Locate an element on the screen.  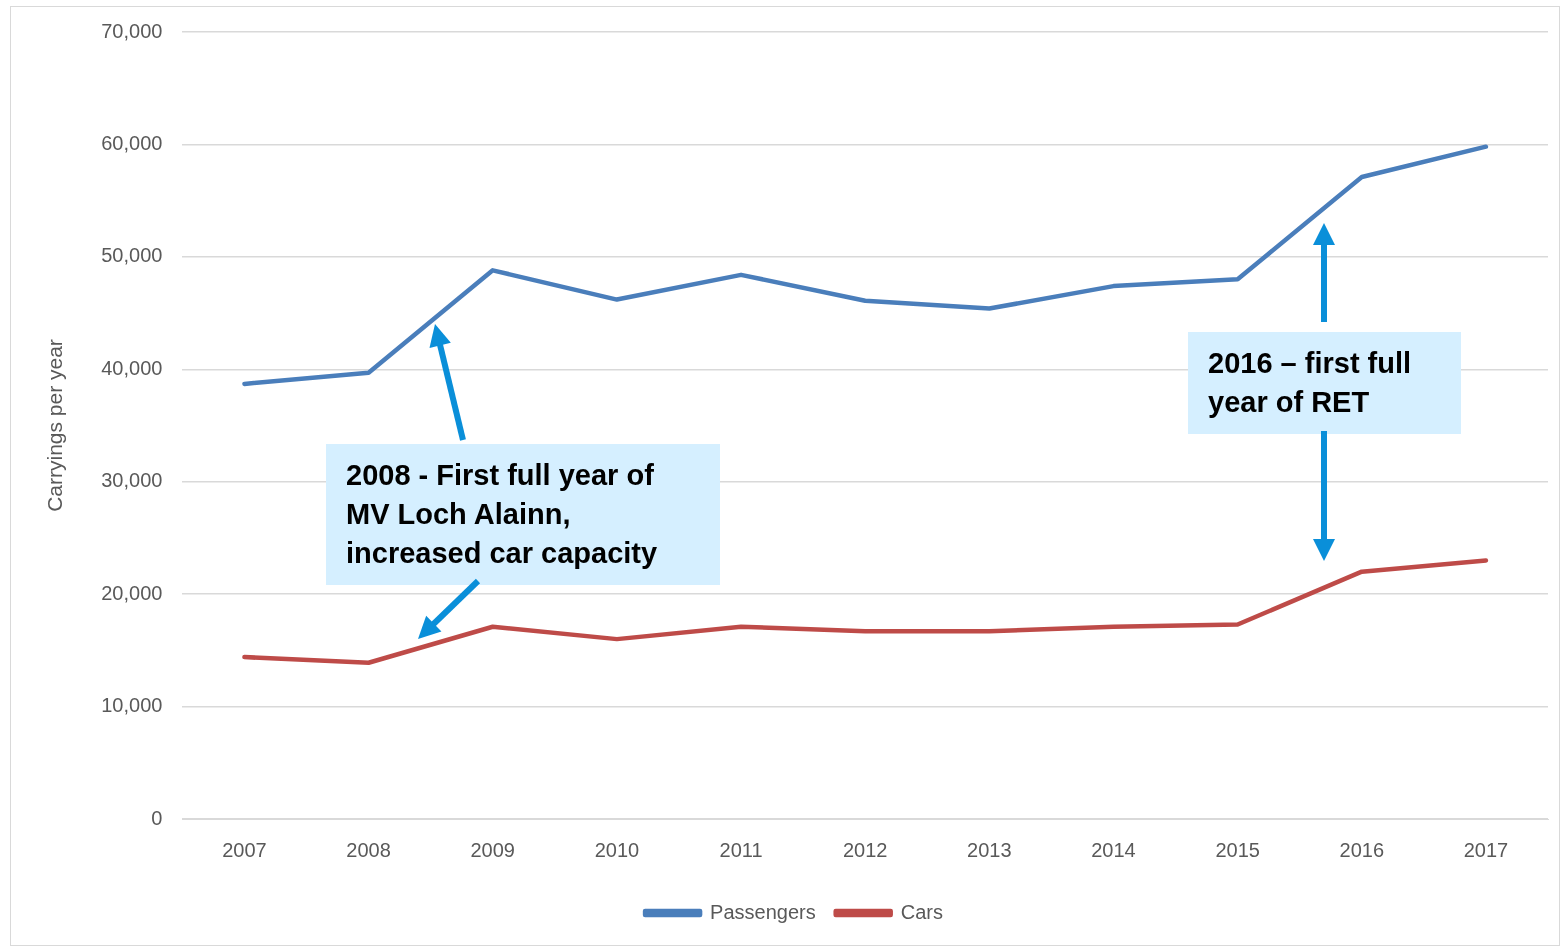
x-tick-label: 2017 is located at coordinates (1486, 849).